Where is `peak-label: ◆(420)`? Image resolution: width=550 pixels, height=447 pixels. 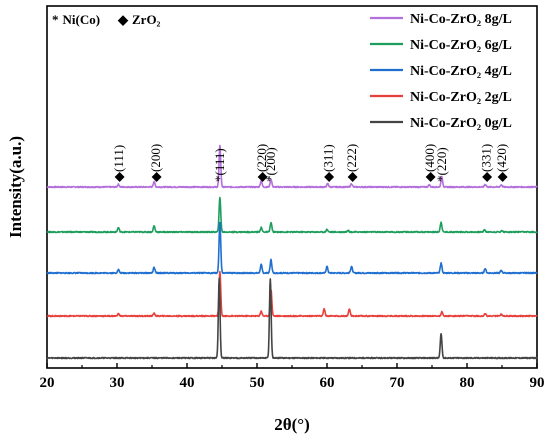
peak-label: ◆(420) is located at coordinates (501, 163).